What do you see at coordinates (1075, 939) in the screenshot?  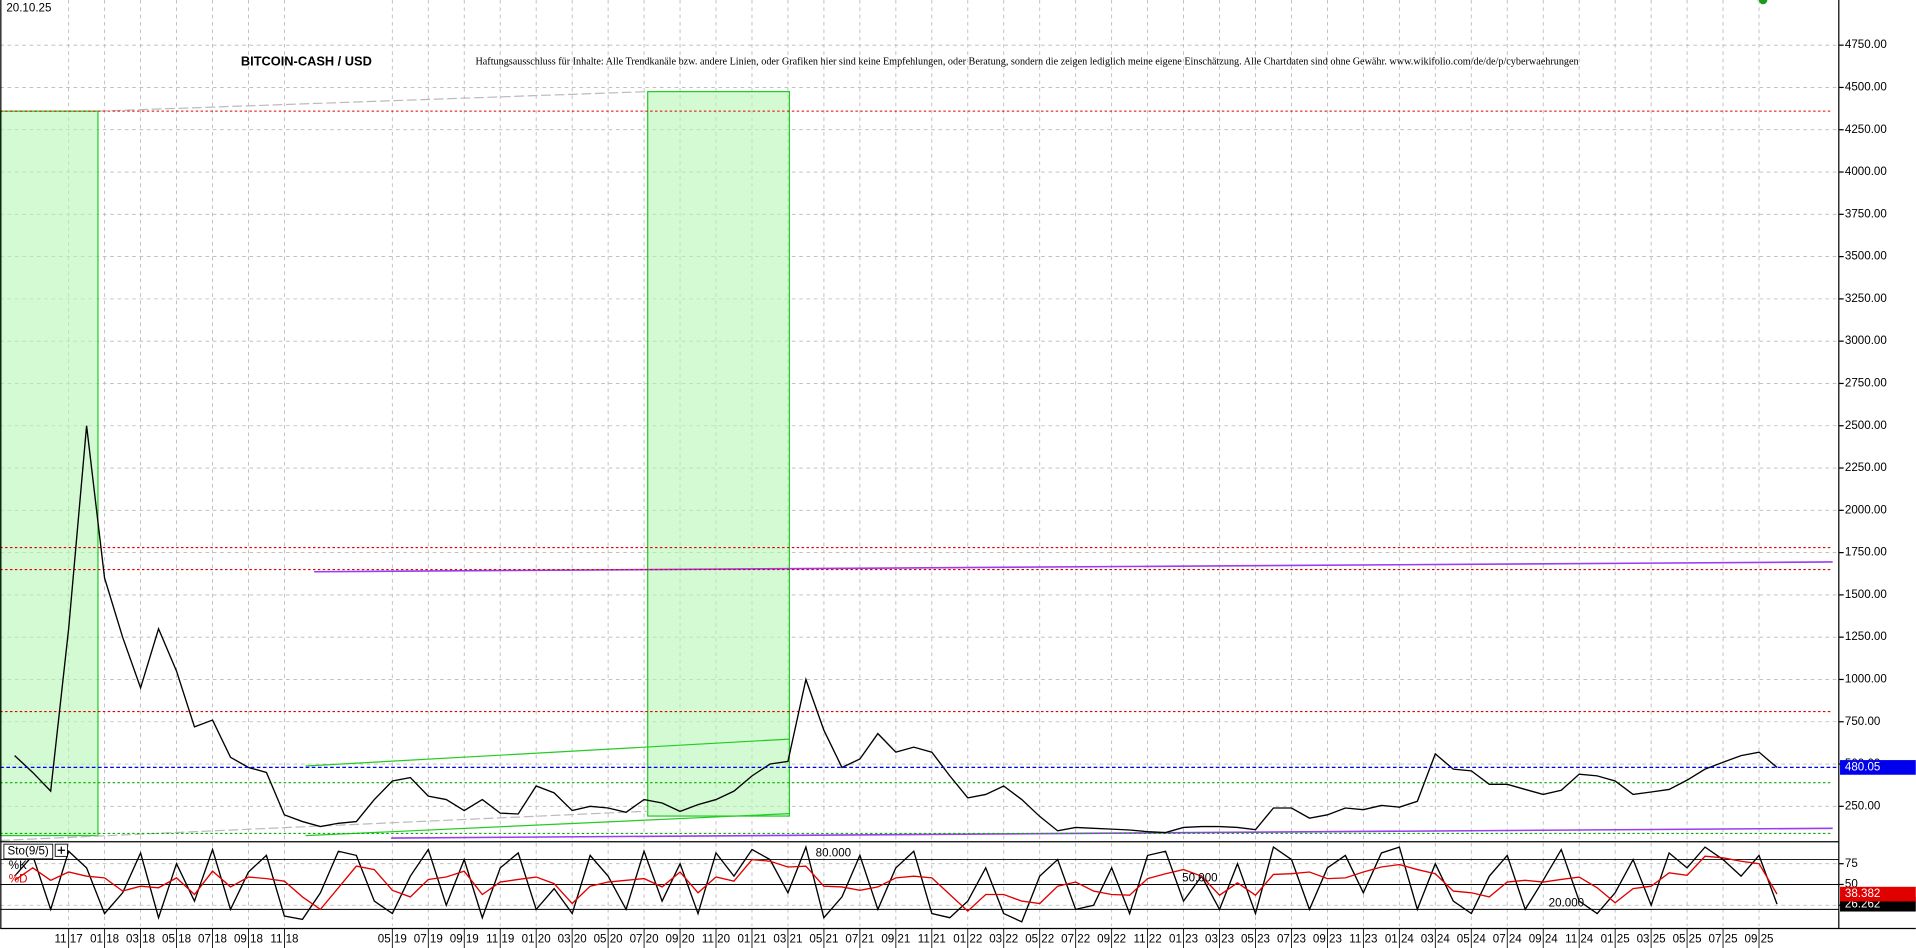 I see `x-tick-label: 07 22` at bounding box center [1075, 939].